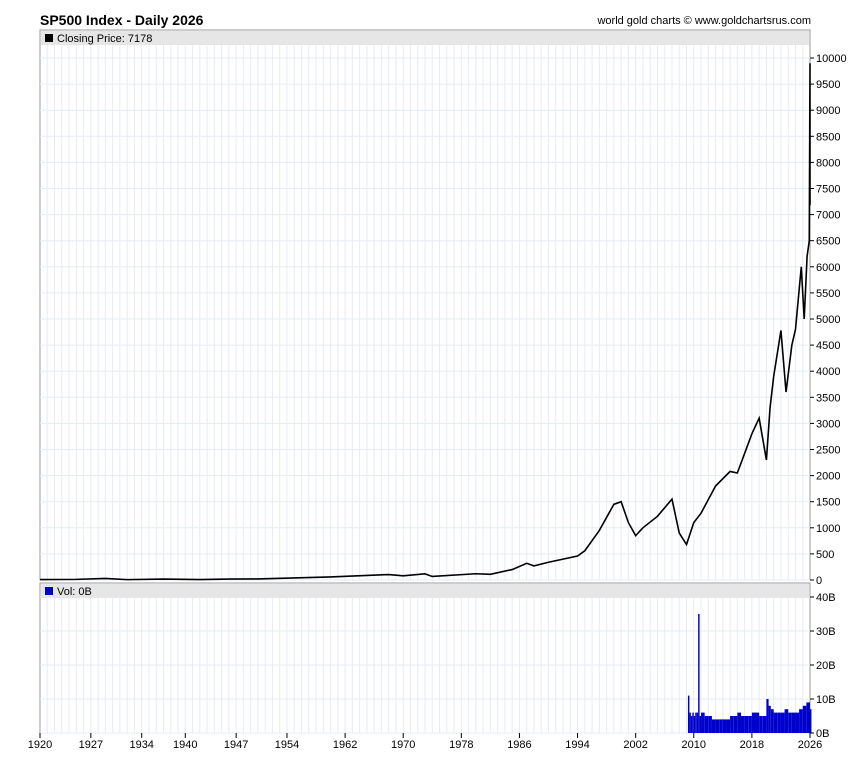 The width and height of the screenshot is (850, 769). Describe the element at coordinates (828, 424) in the screenshot. I see `price-y-tick-label: 3000` at that location.